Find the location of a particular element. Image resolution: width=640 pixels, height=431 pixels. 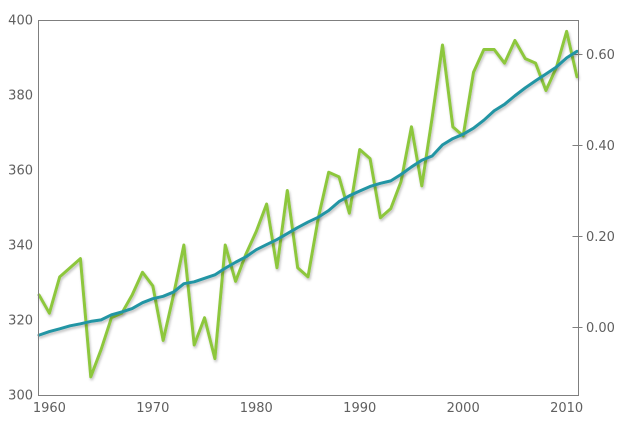

x-axis-tick-label: 1980 is located at coordinates (256, 408).